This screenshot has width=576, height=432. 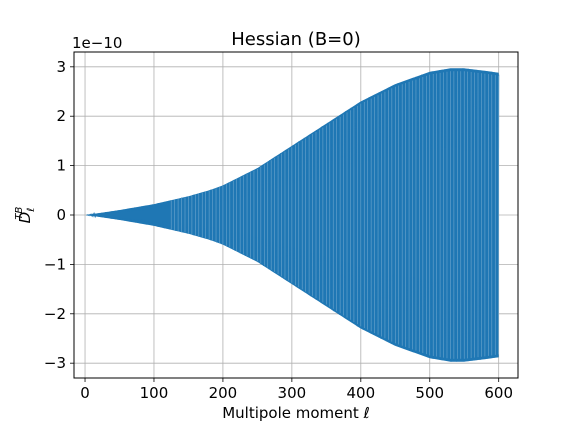 I want to click on y-axis-label-superscript: TB, so click(x=19, y=213).